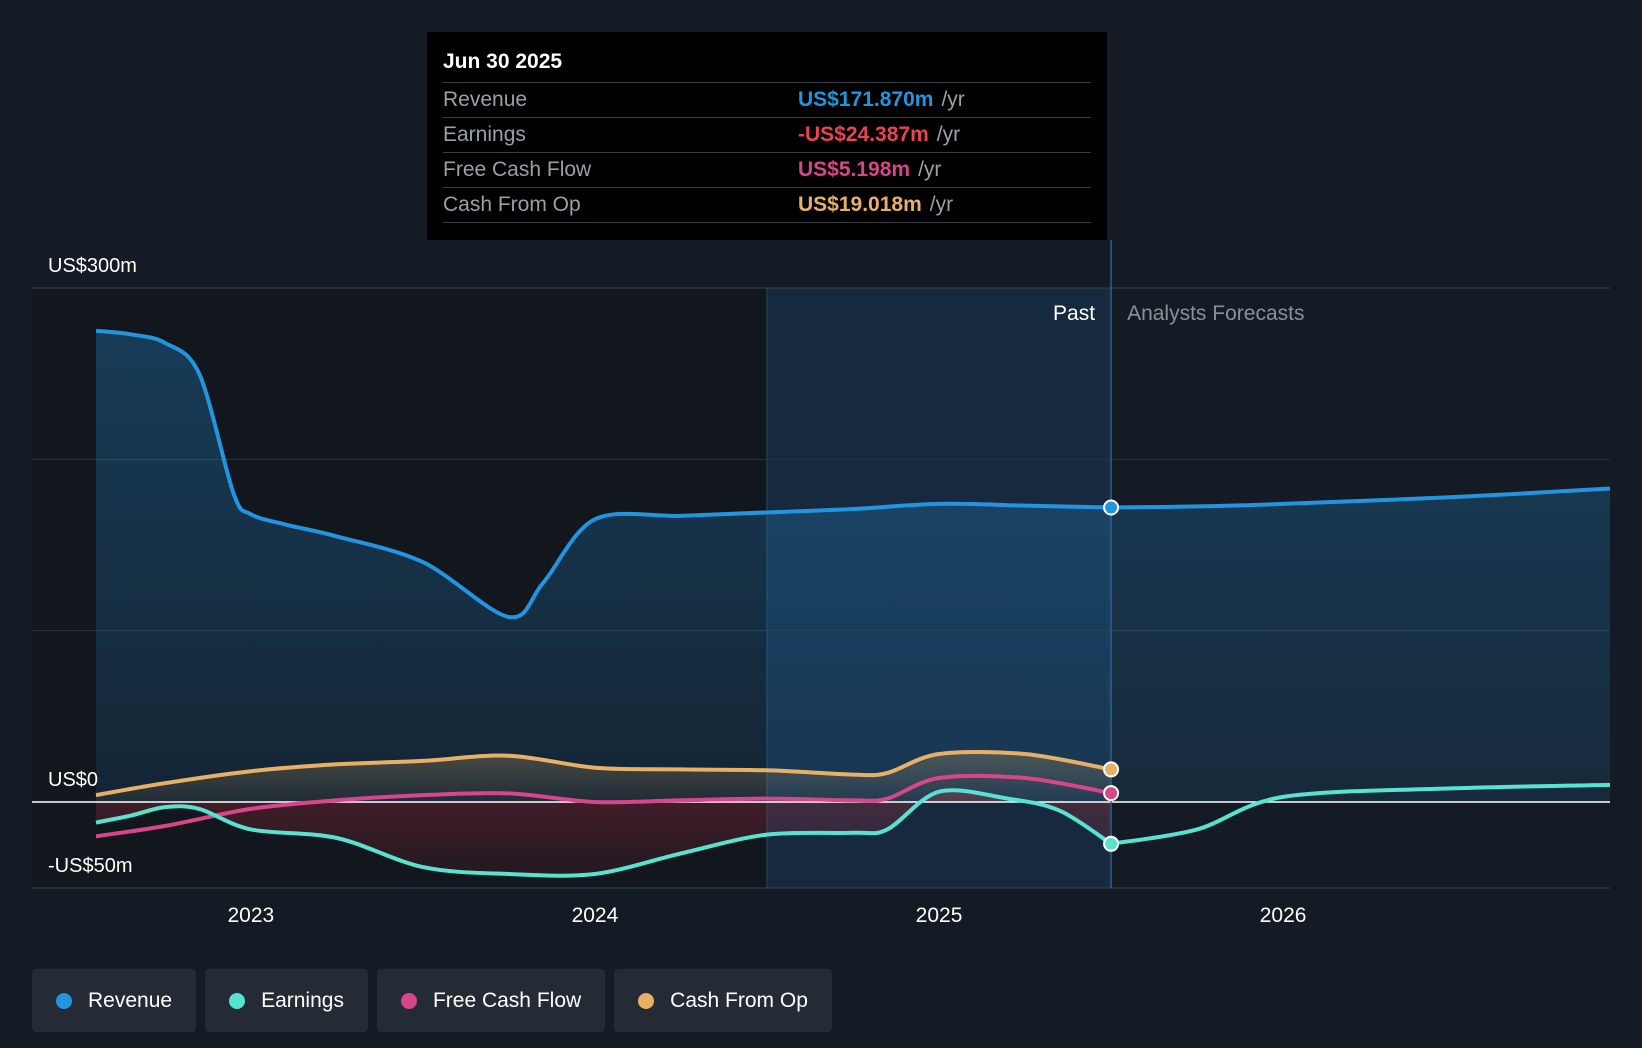 Image resolution: width=1642 pixels, height=1048 pixels. Describe the element at coordinates (1111, 769) in the screenshot. I see `cash-from-op-marker` at that location.